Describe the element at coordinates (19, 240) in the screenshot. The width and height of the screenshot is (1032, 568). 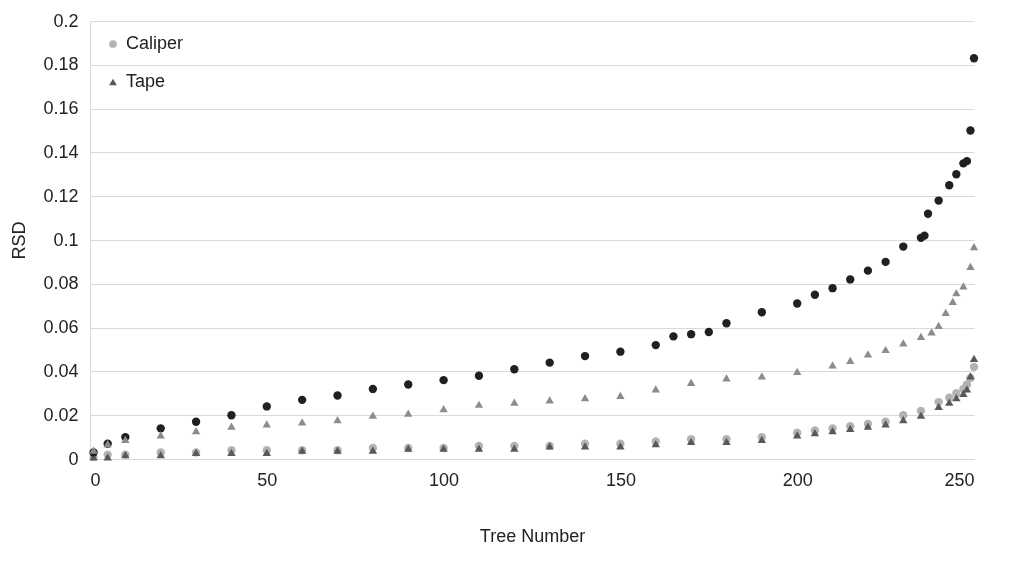
I see `y-axis-title: RSD` at that location.